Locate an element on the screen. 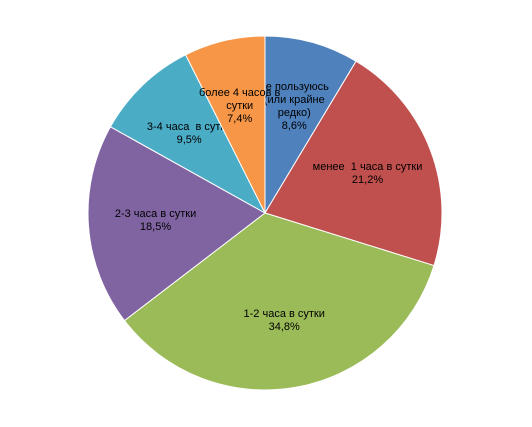 The width and height of the screenshot is (532, 427). slice-label-box: не пользуюсь (или крайне редко) 8,6% is located at coordinates (294, 107).